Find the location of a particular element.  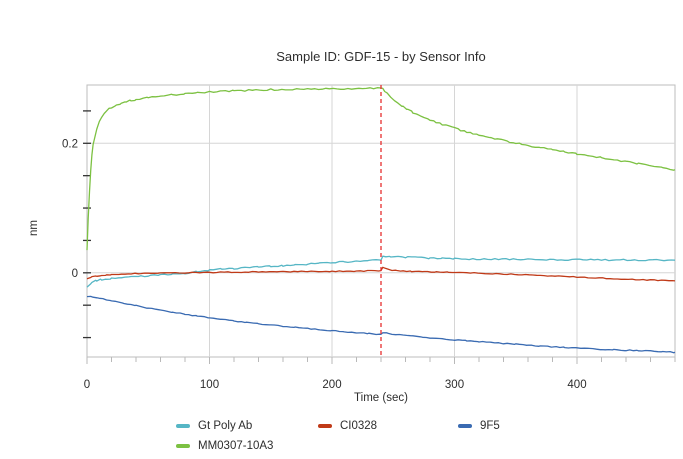

chart-title: Sample ID: GDF-15 - by Sensor Info is located at coordinates (381, 56).